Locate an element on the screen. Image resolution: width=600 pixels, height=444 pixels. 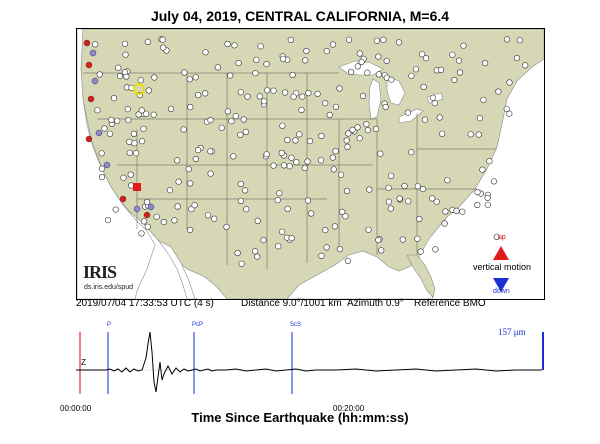
time-axis-label: Time Since Earthquake (hh:mm:ss) is located at coordinates (300, 417).